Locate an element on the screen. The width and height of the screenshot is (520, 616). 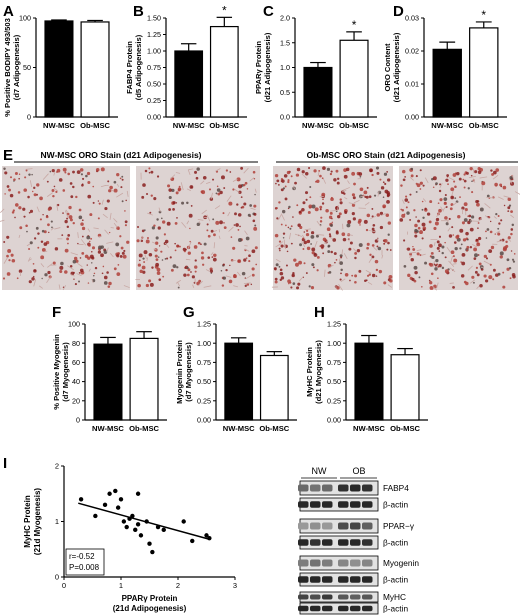
scatter-x-axis-label-line: PPARγ Protein is located at coordinates (150, 598).